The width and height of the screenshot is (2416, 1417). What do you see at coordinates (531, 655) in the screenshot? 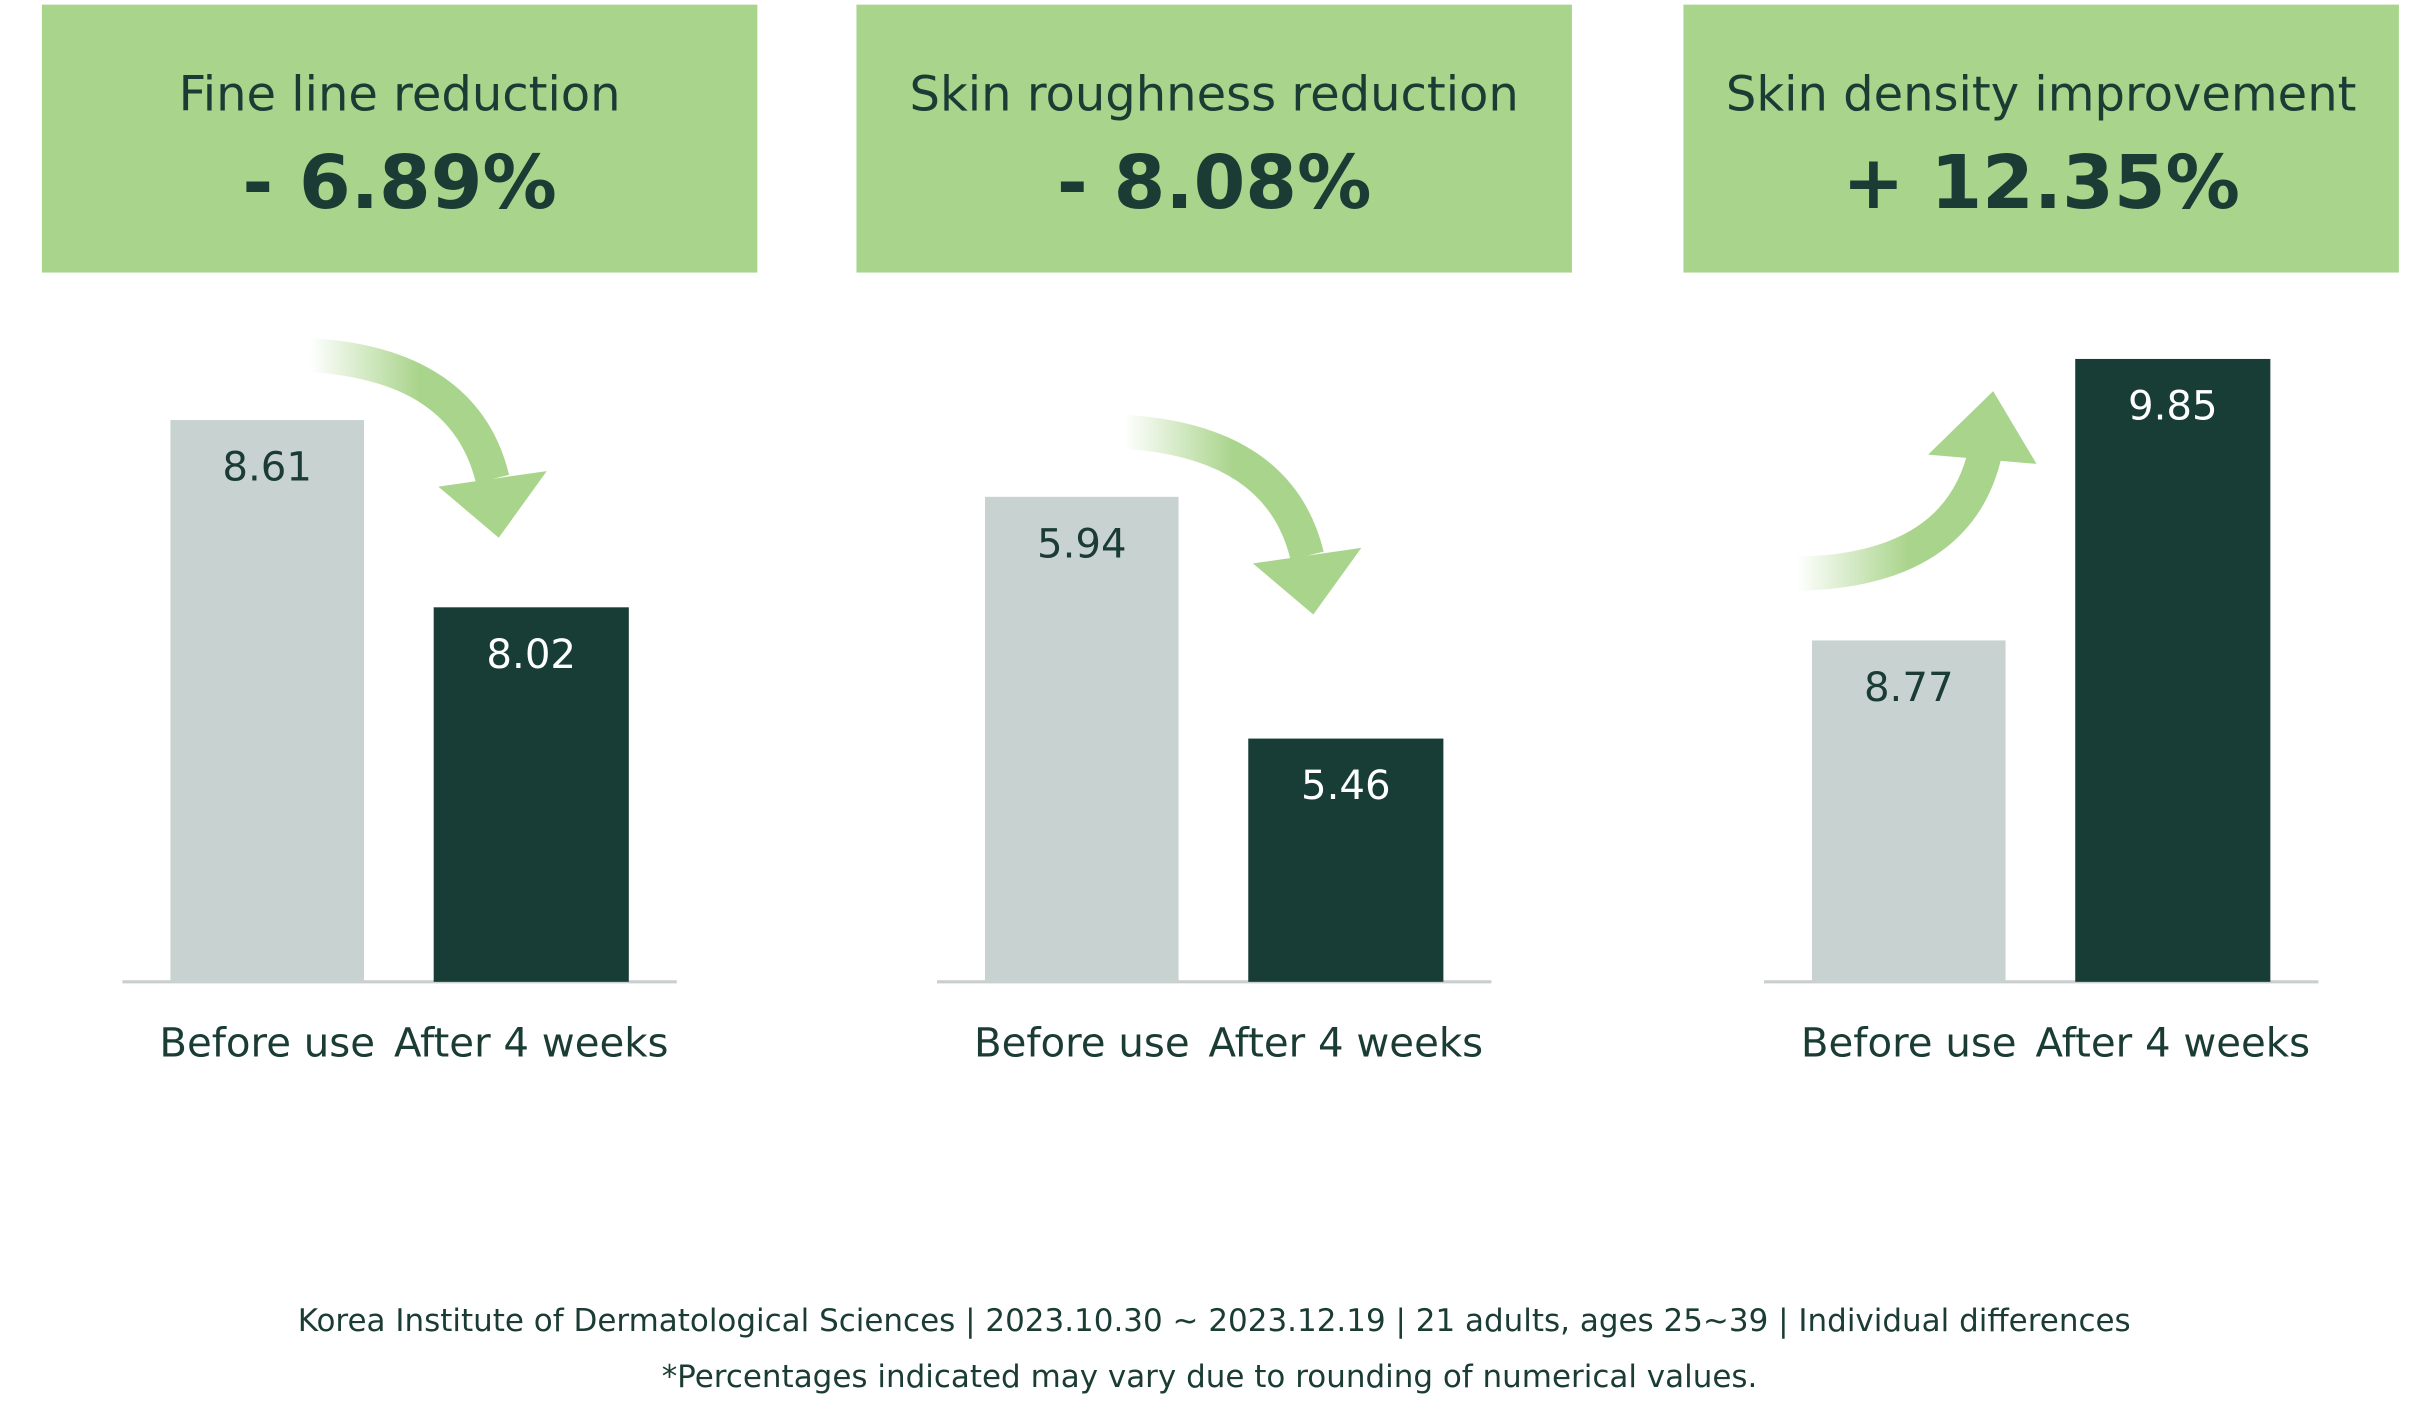
I see `value-label: 8.02` at bounding box center [531, 655].